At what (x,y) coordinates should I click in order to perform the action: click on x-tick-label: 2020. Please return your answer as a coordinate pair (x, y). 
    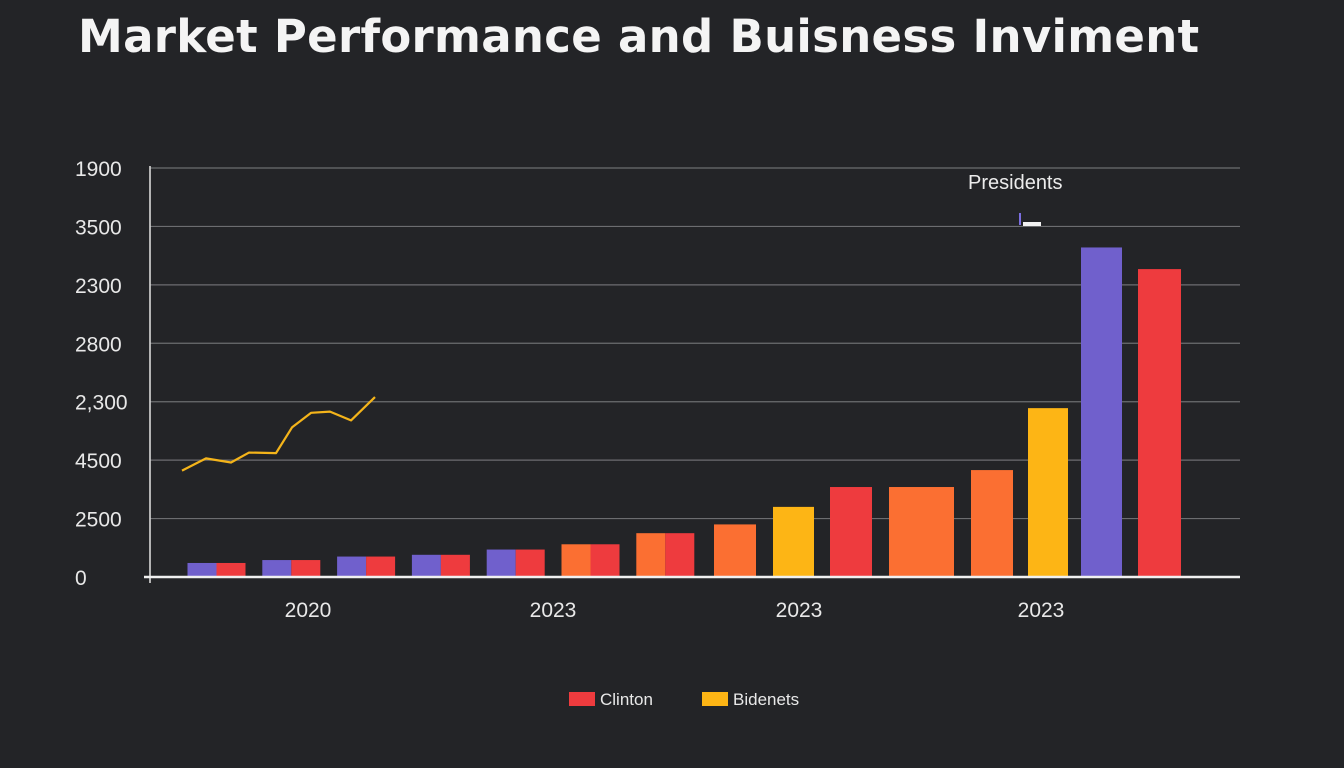
    Looking at the image, I should click on (308, 610).